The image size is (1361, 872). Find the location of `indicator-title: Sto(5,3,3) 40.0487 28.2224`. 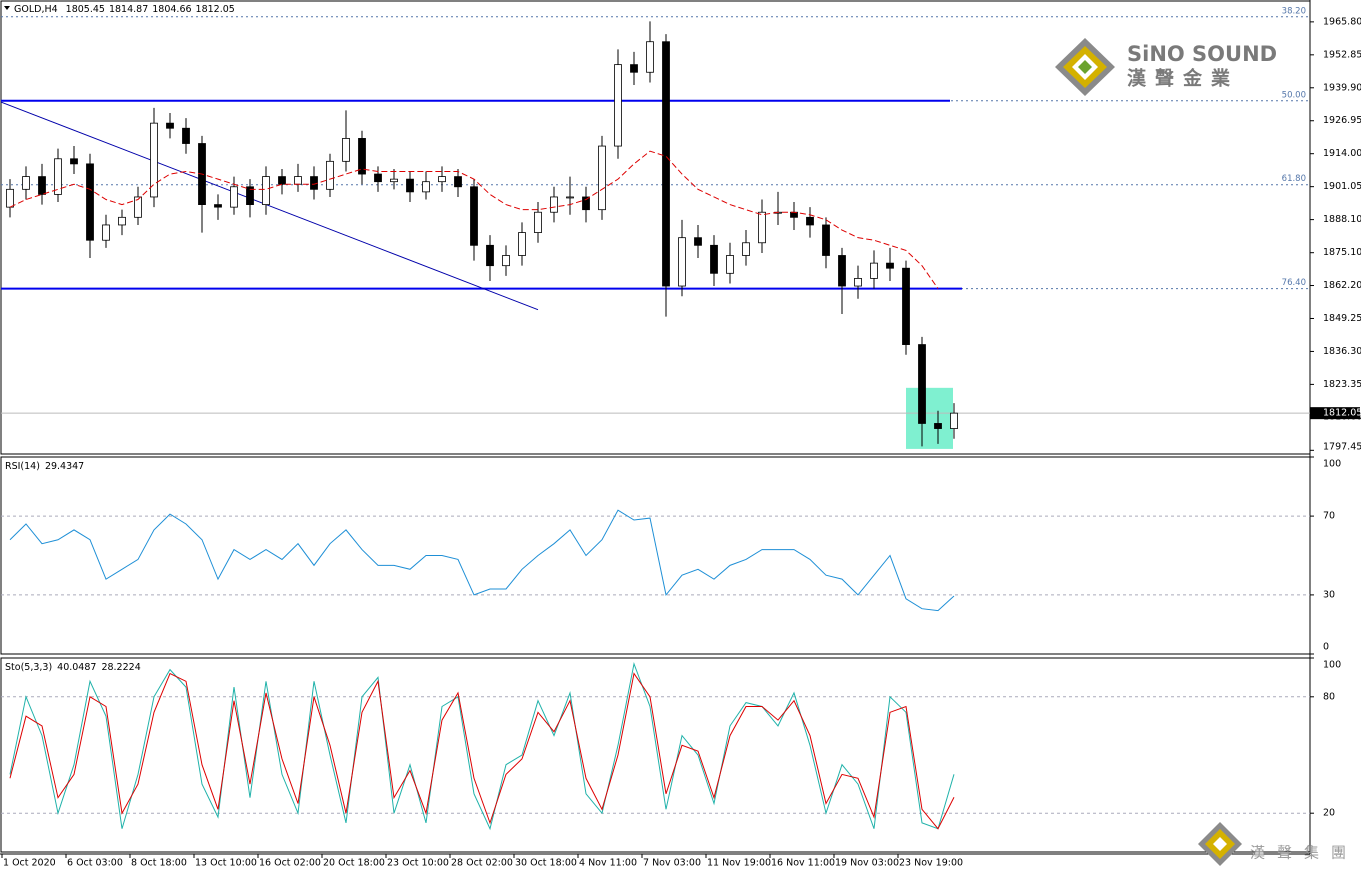

indicator-title: Sto(5,3,3) 40.0487 28.2224 is located at coordinates (73, 667).